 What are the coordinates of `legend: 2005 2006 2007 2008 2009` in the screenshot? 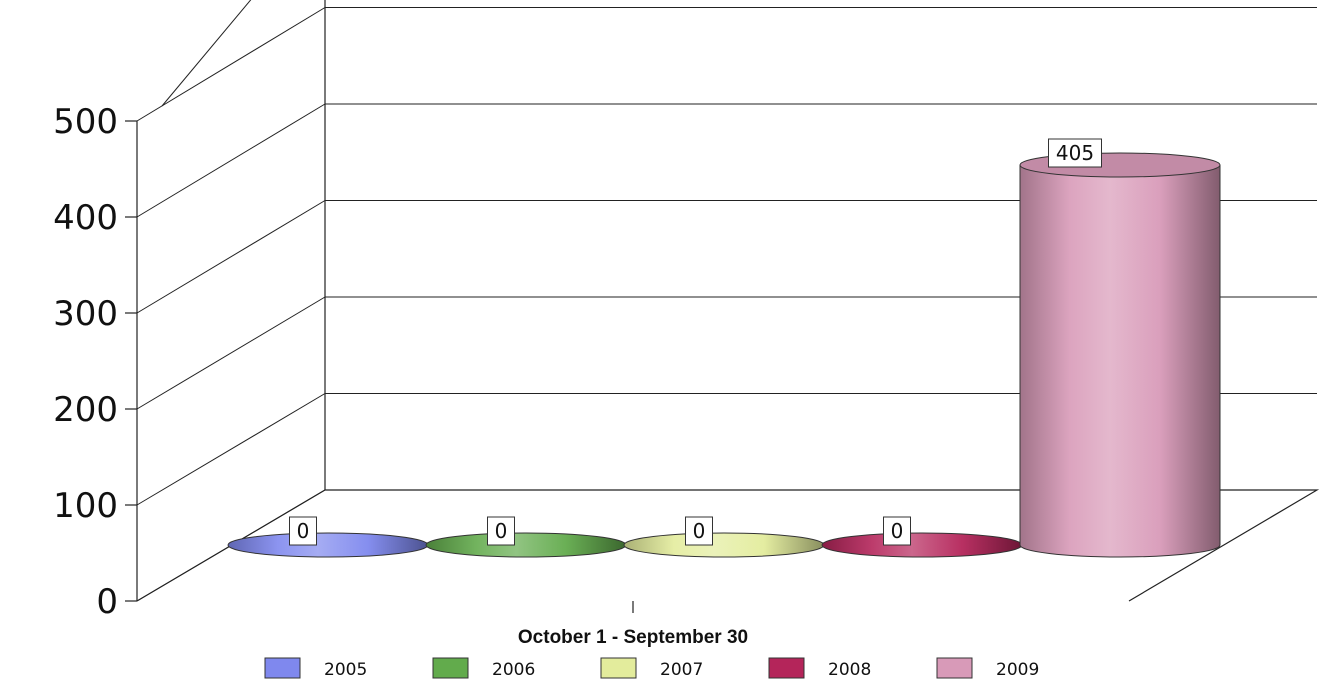 It's located at (651, 668).